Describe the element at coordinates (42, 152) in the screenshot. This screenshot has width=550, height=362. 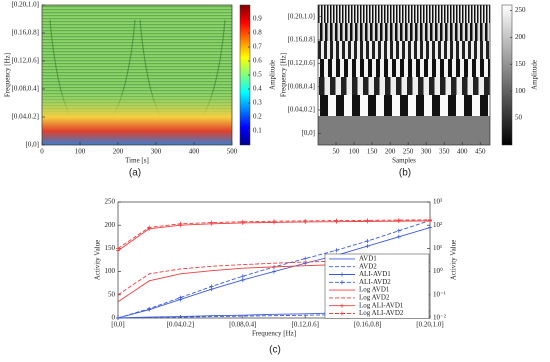
I see `x-tick-label: 0` at that location.